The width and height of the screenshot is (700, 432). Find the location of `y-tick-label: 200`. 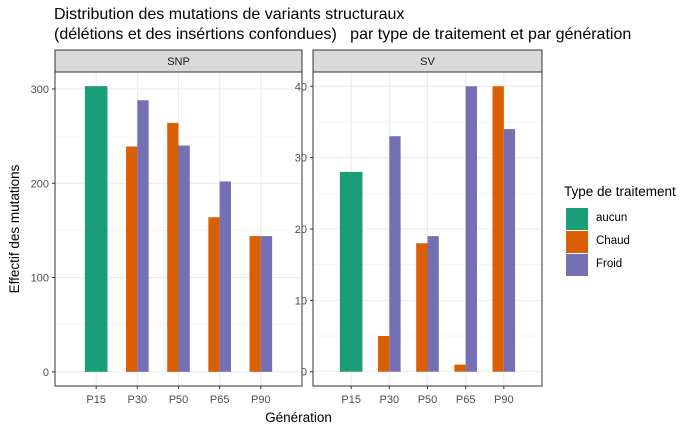

y-tick-label: 200 is located at coordinates (40, 184).